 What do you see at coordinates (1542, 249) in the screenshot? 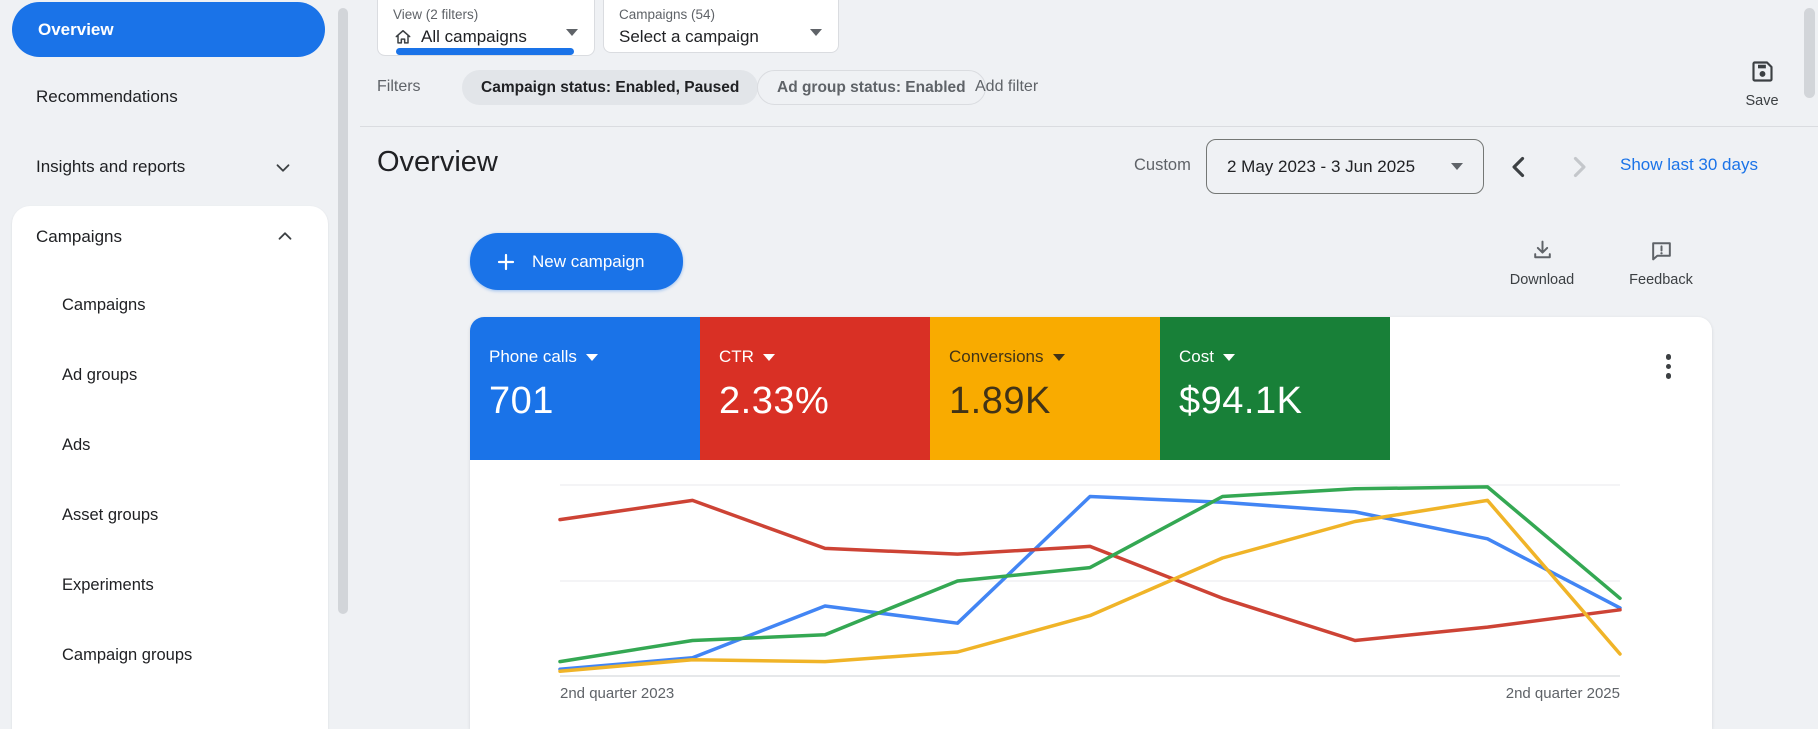
I see `download-icon` at bounding box center [1542, 249].